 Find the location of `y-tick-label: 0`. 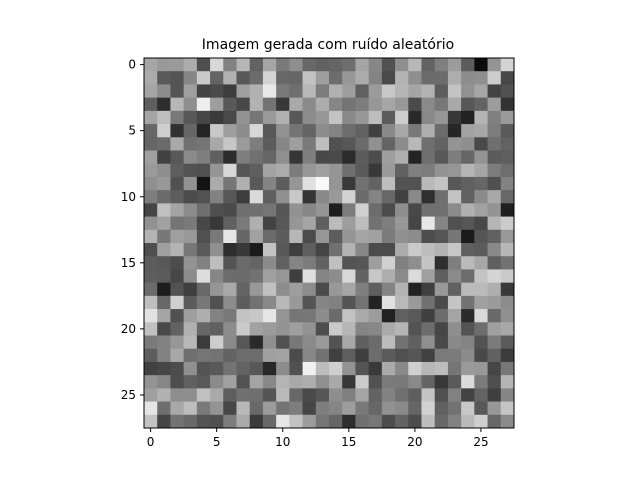

y-tick-label: 0 is located at coordinates (132, 65).